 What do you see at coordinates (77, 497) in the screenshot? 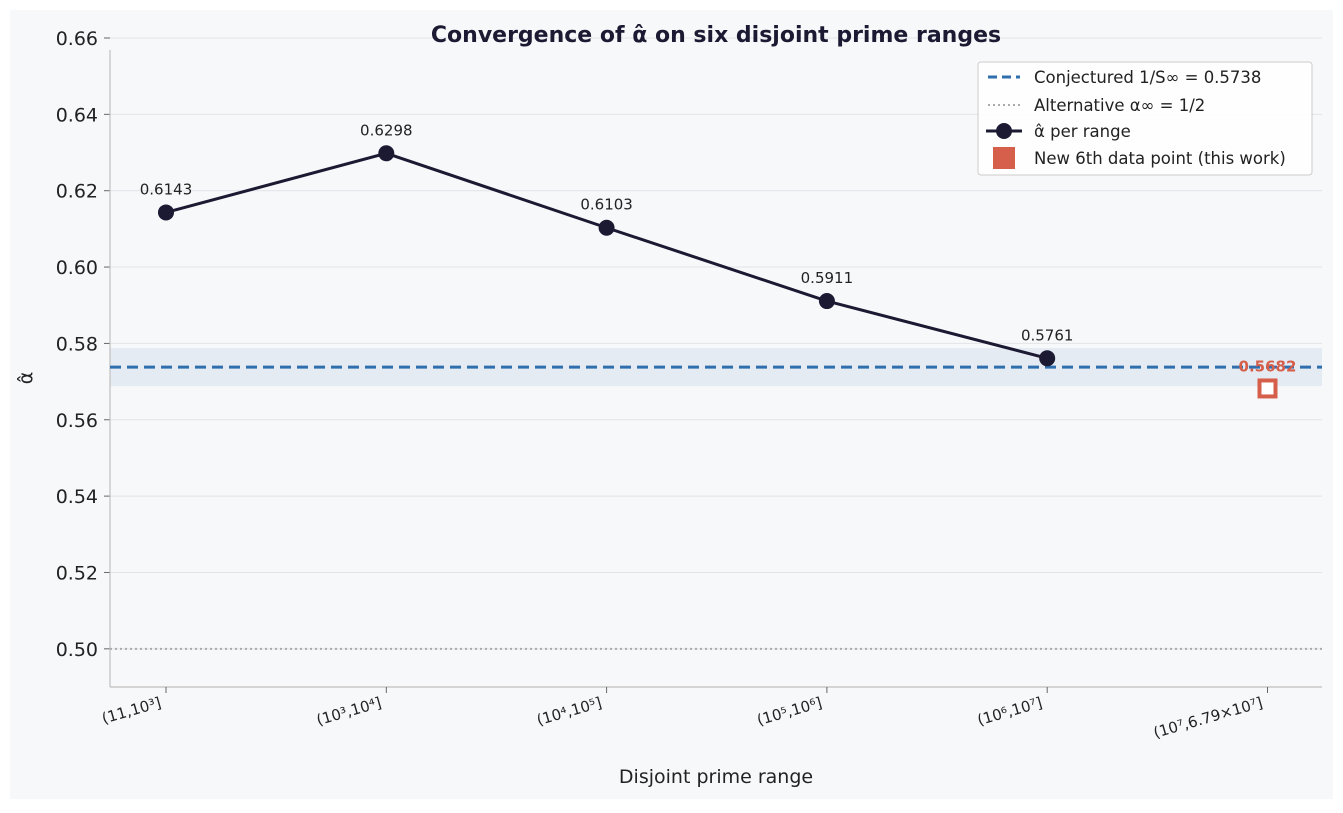
I see `y-tick-label: 0.54` at bounding box center [77, 497].